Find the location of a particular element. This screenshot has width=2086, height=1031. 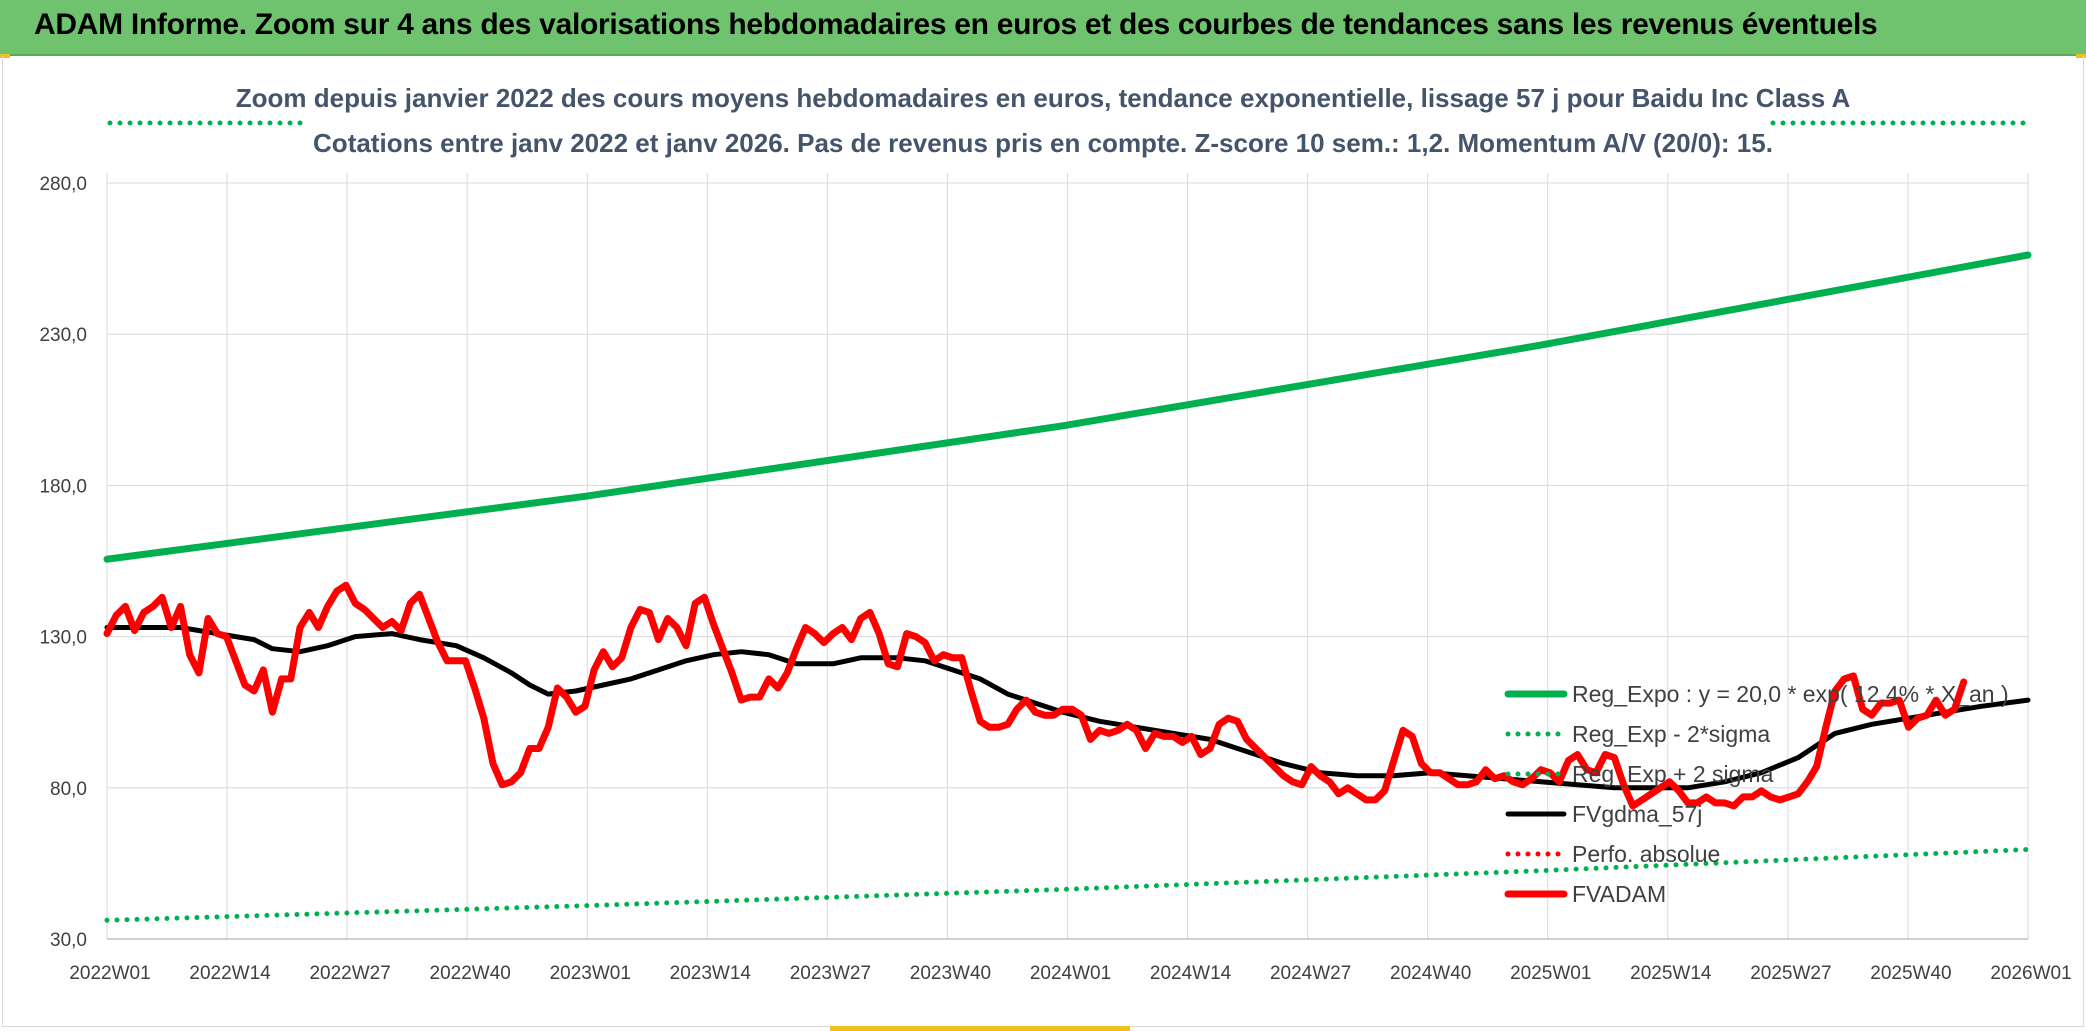

x-tick-label: 2025W14 is located at coordinates (1671, 973).